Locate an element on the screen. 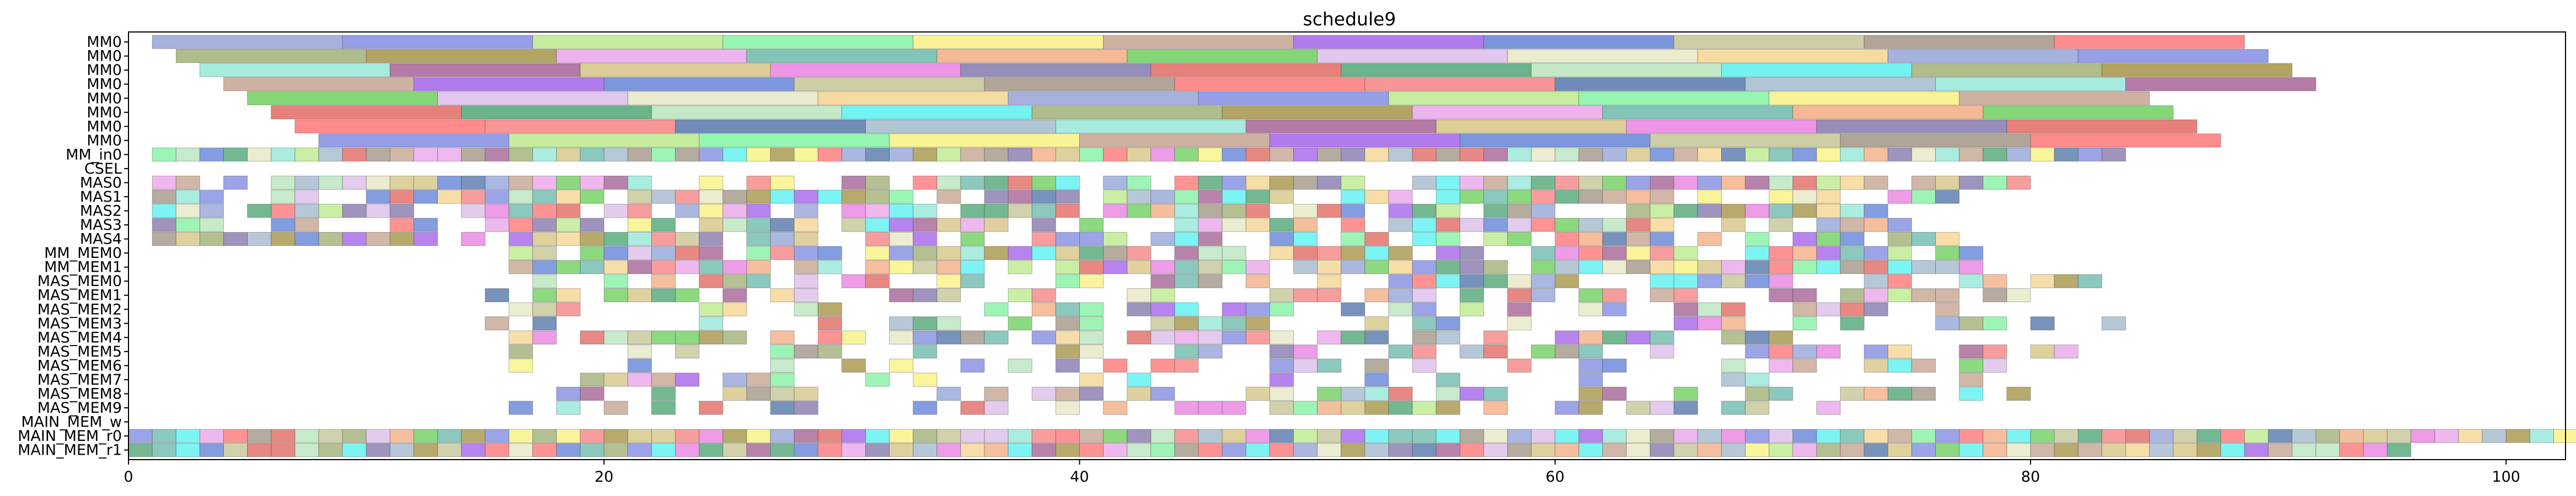  y-tick-label: MM_MEM1 is located at coordinates (83, 267).